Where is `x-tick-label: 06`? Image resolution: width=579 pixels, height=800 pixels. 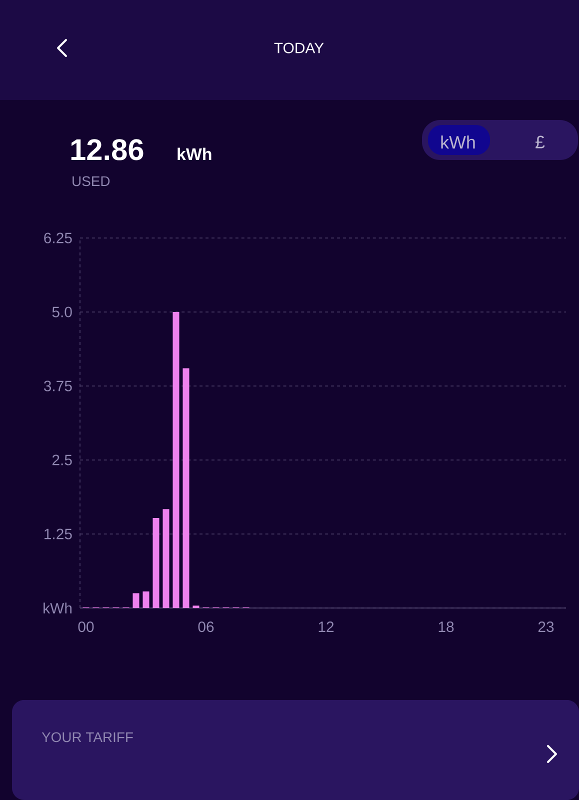 x-tick-label: 06 is located at coordinates (206, 627).